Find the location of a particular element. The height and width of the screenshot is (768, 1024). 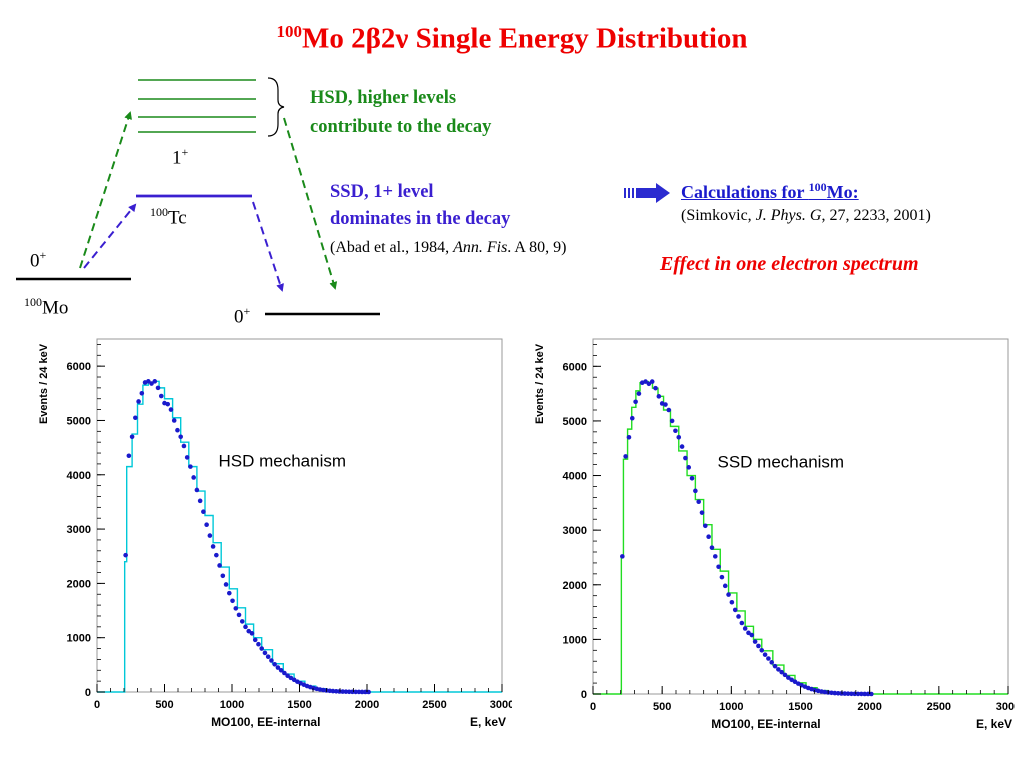

x-tick-label: 0 is located at coordinates (97, 705).